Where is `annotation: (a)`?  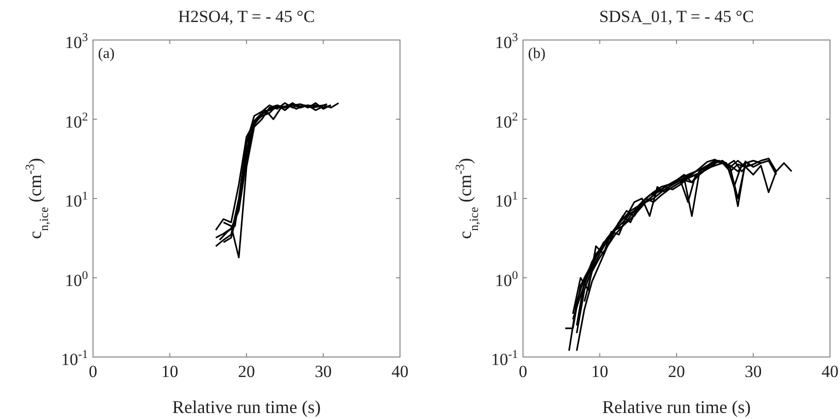
annotation: (a) is located at coordinates (106, 54).